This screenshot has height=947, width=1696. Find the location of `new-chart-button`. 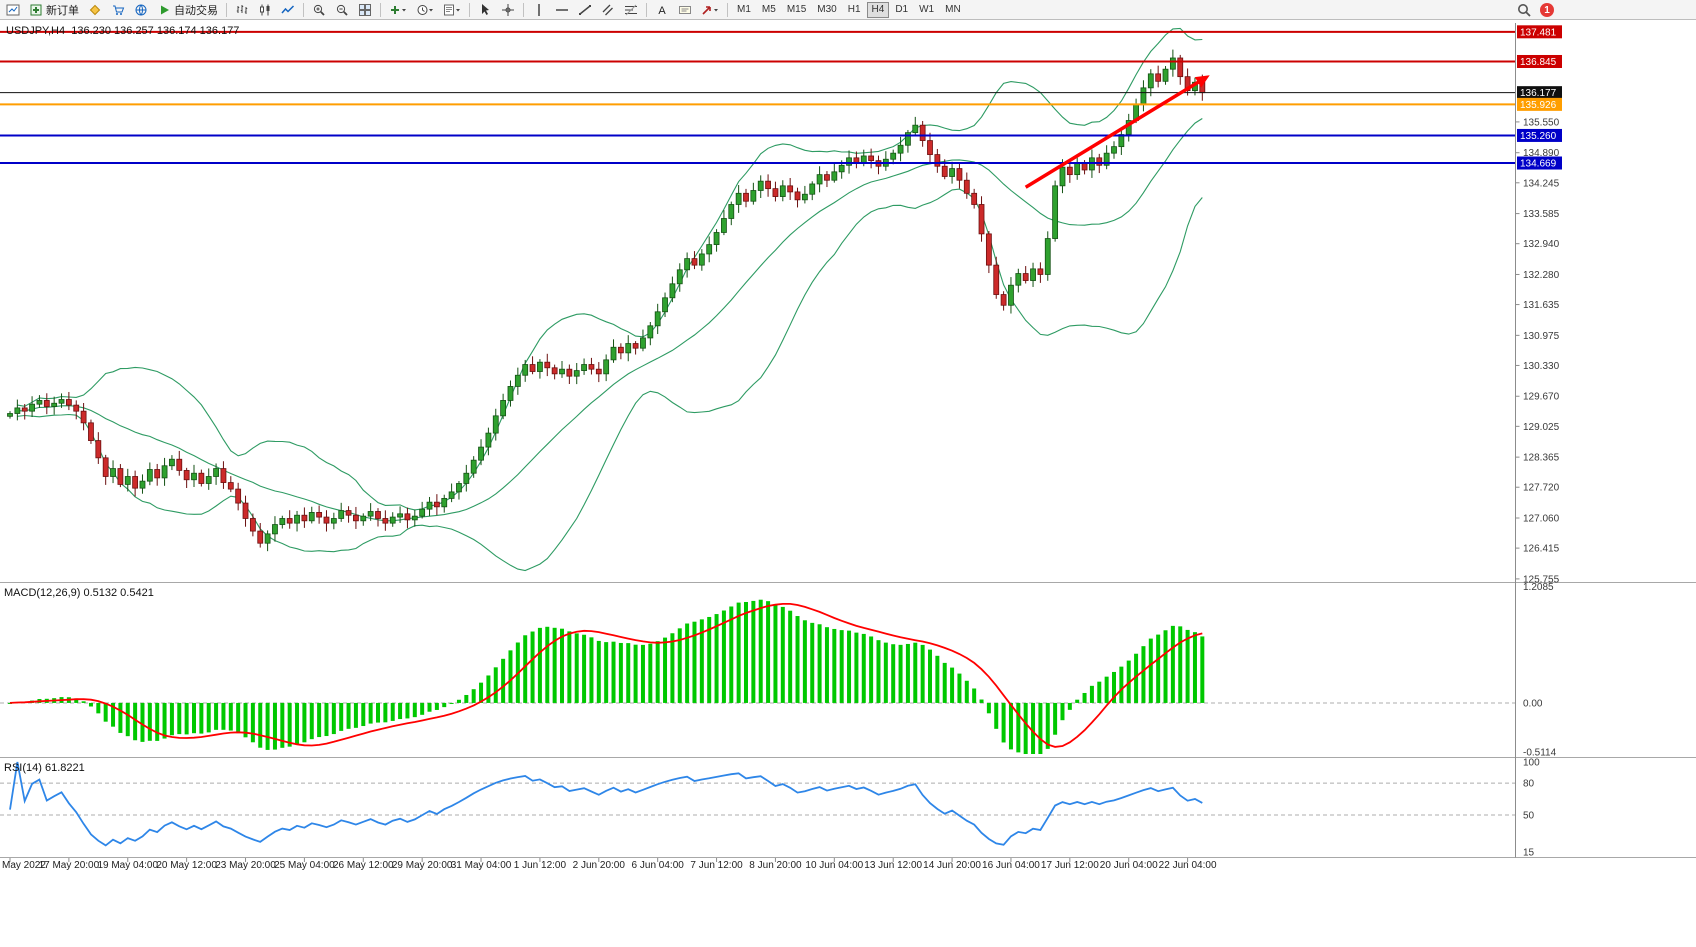

new-chart-button is located at coordinates (13, 10).